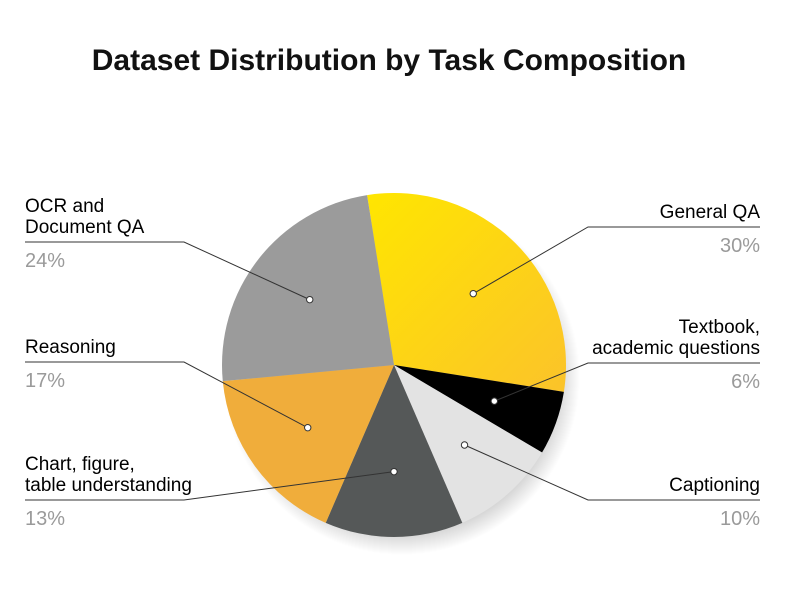 The height and width of the screenshot is (600, 788). I want to click on slice-percent-label: 6%, so click(745, 382).